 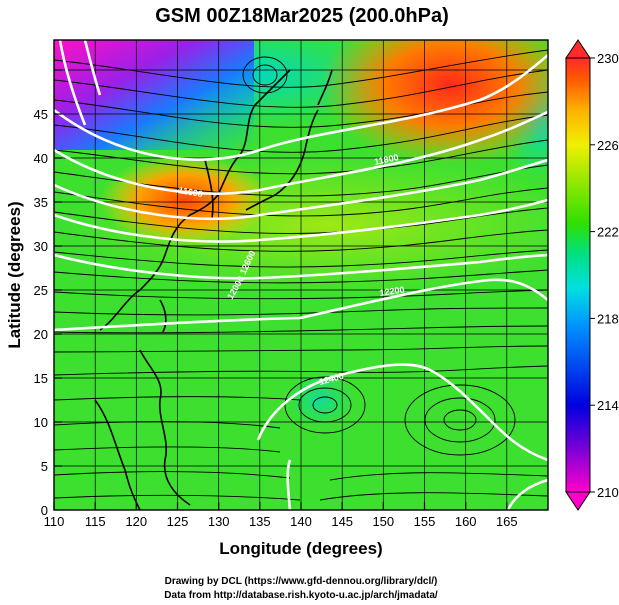 I want to click on y-tick-label: 20, so click(x=41, y=334).